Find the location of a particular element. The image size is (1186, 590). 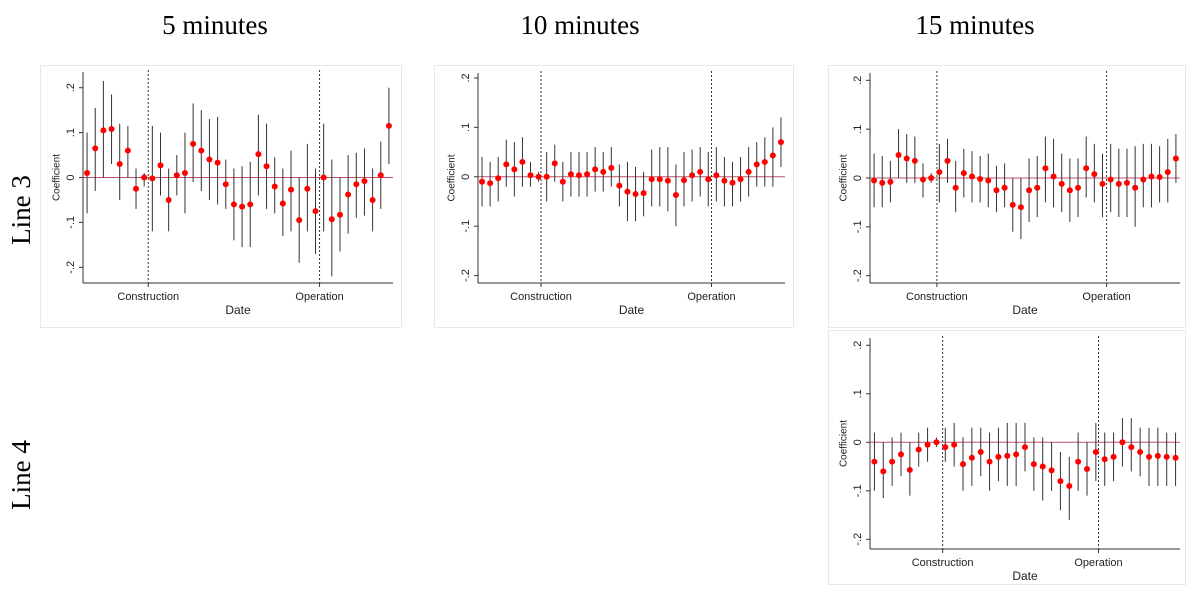

column-title: 15 minutes is located at coordinates (974, 25).